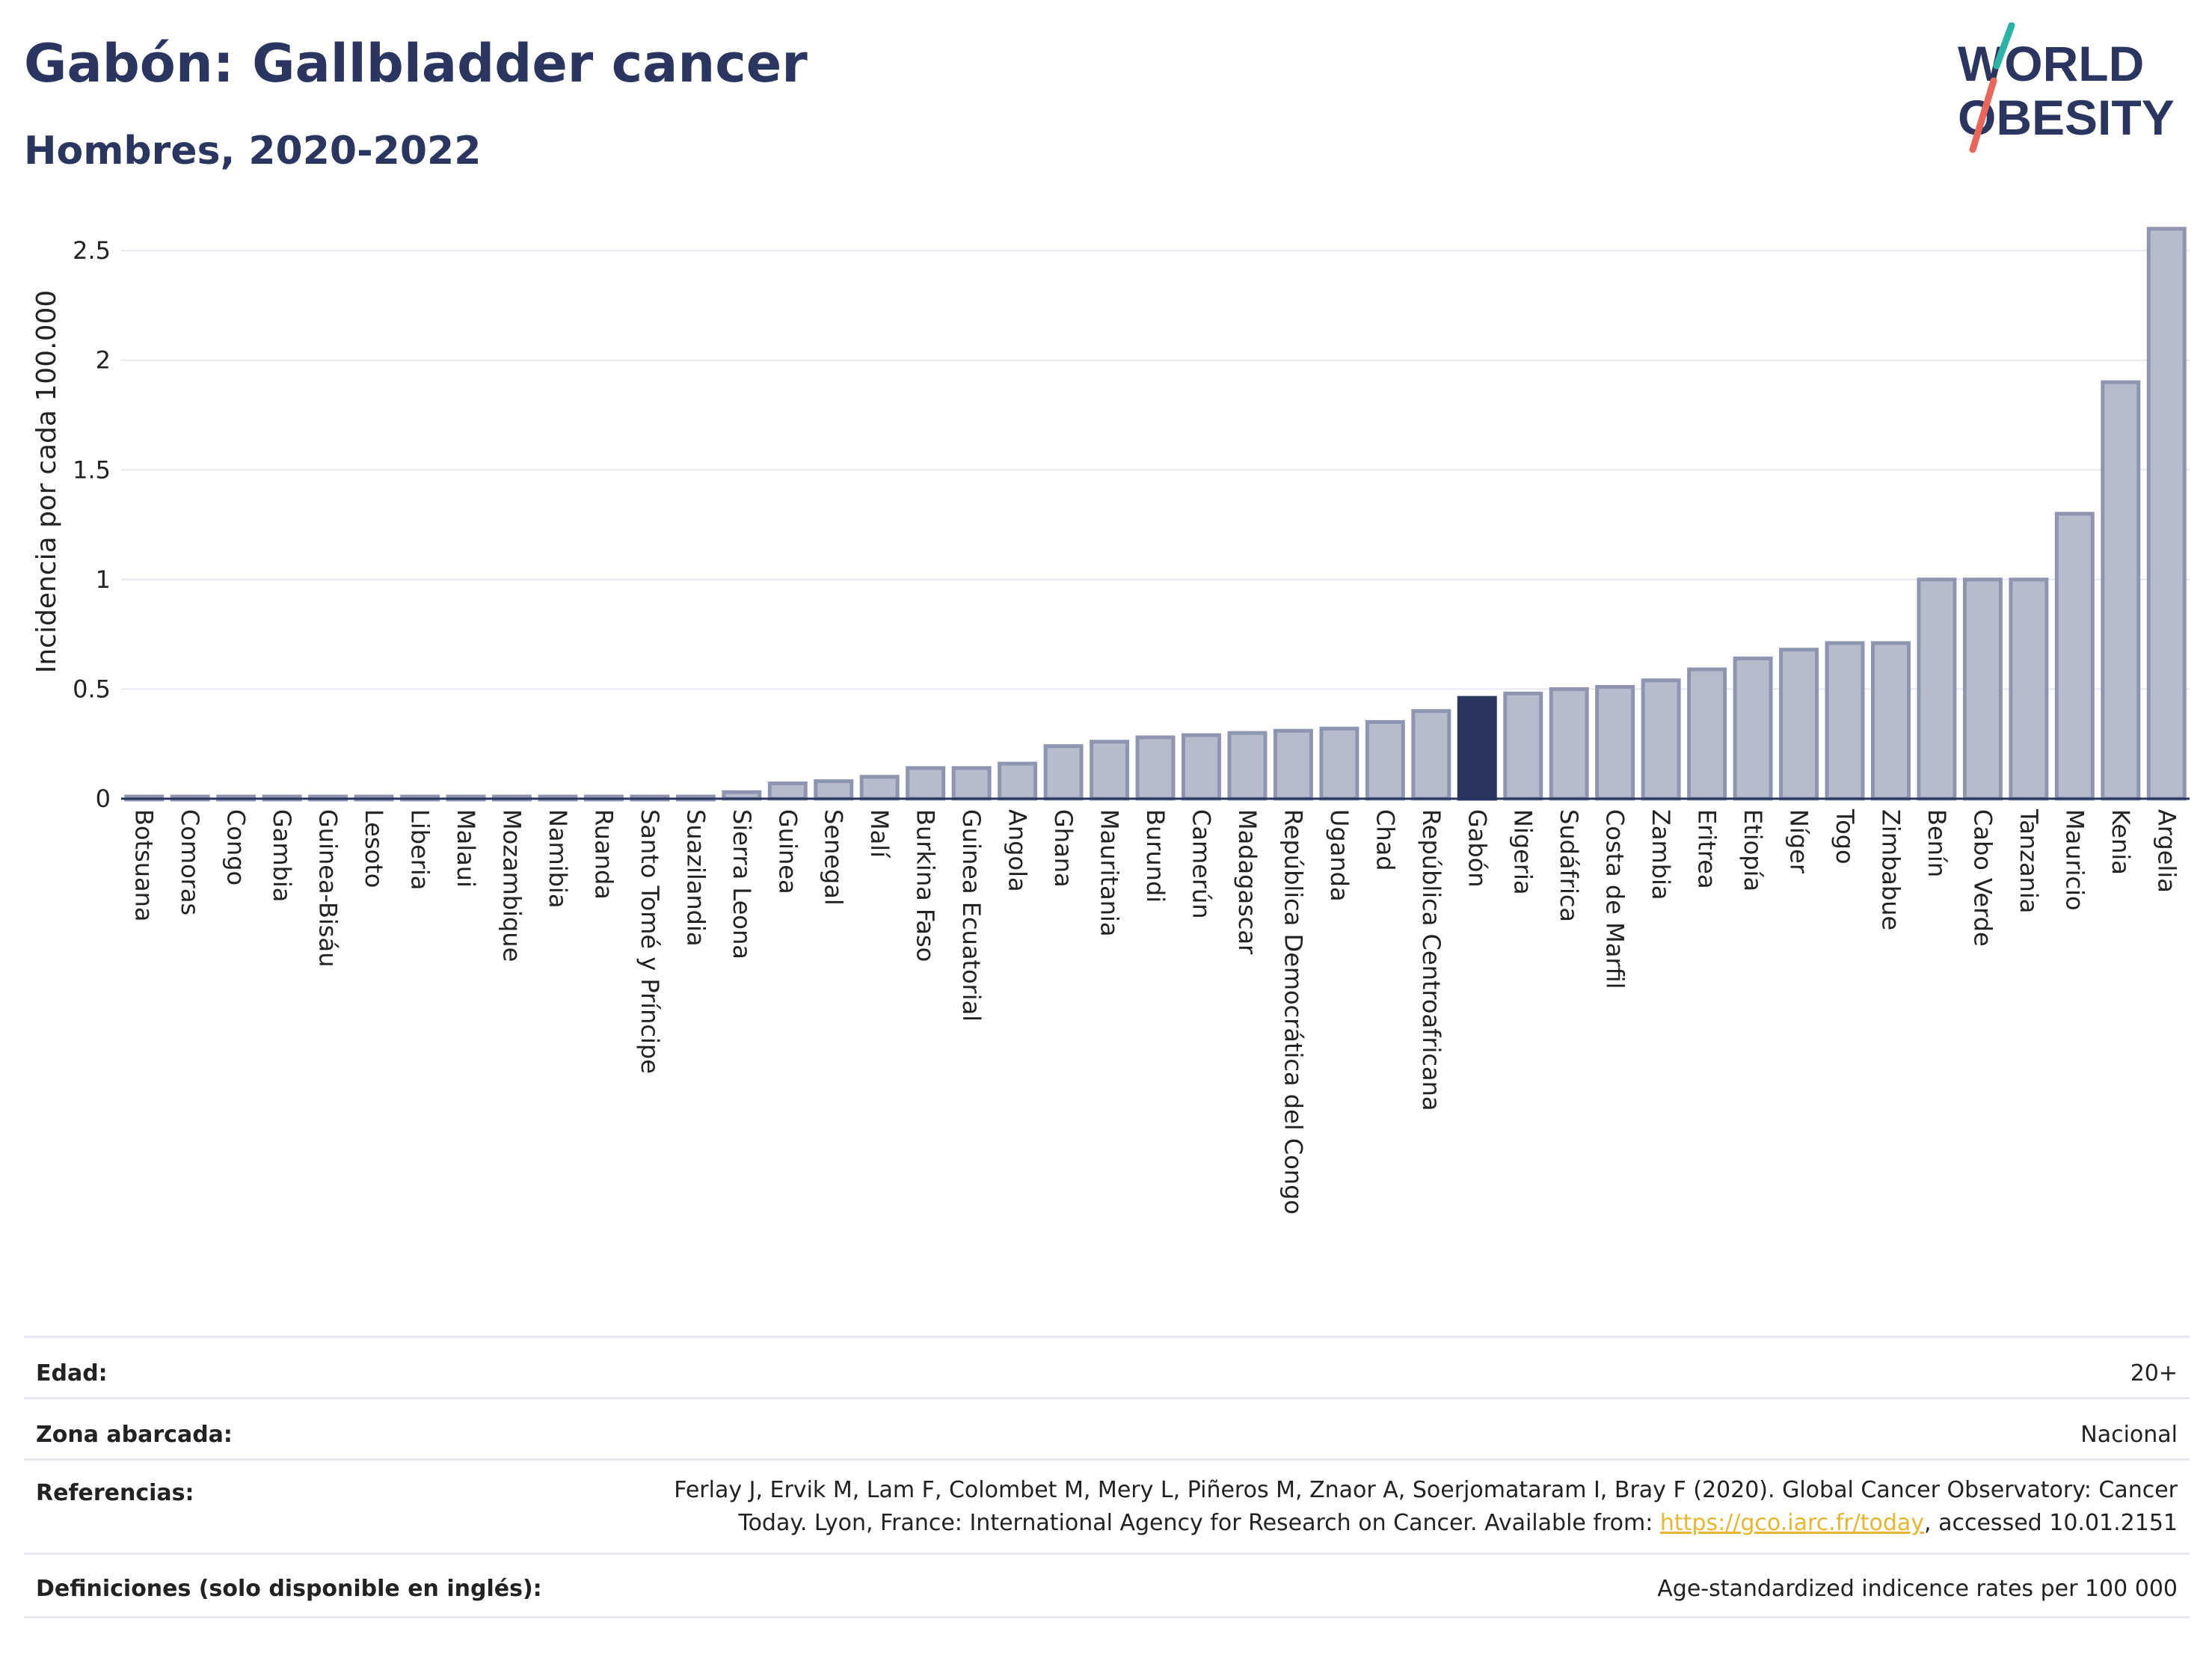 This screenshot has height=1655, width=2212. Describe the element at coordinates (2029, 860) in the screenshot. I see `category-label: Tanzania` at that location.